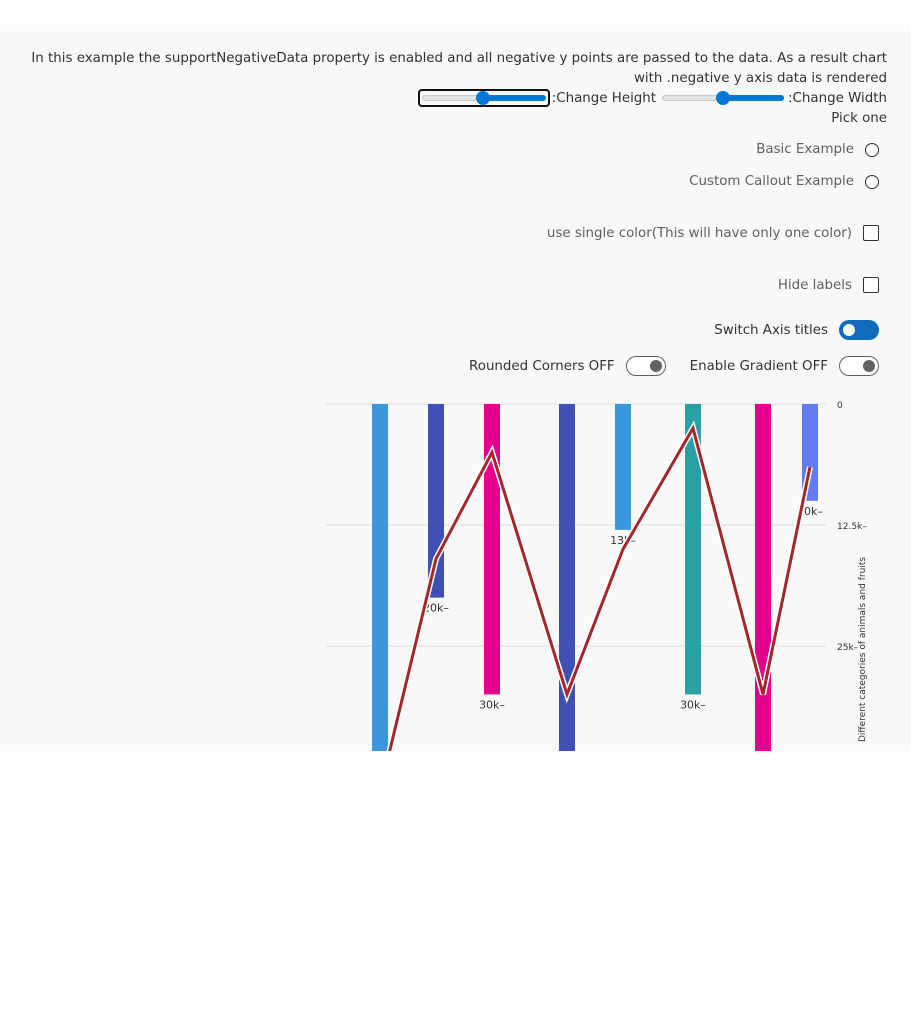 The height and width of the screenshot is (1033, 911). I want to click on width-slider, so click(723, 98).